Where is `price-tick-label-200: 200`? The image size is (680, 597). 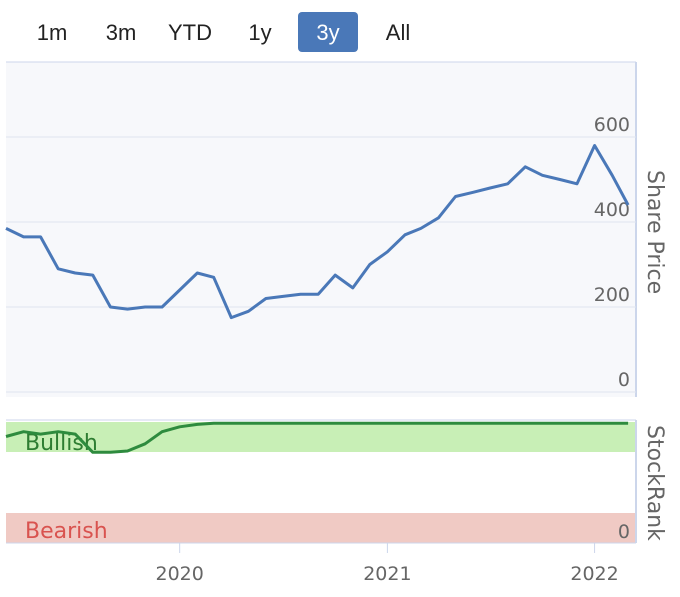 price-tick-label-200: 200 is located at coordinates (612, 295).